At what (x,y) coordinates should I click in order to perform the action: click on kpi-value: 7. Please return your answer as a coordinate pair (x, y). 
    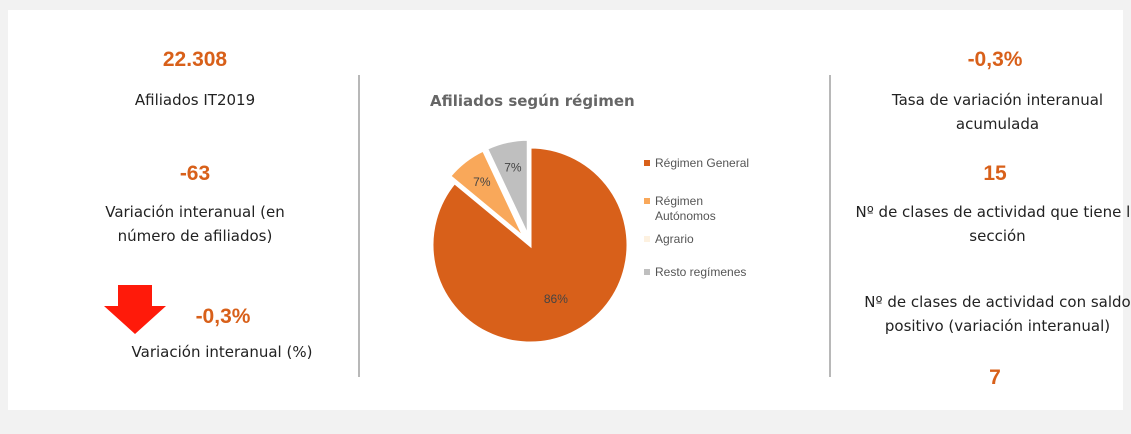
    Looking at the image, I should click on (995, 377).